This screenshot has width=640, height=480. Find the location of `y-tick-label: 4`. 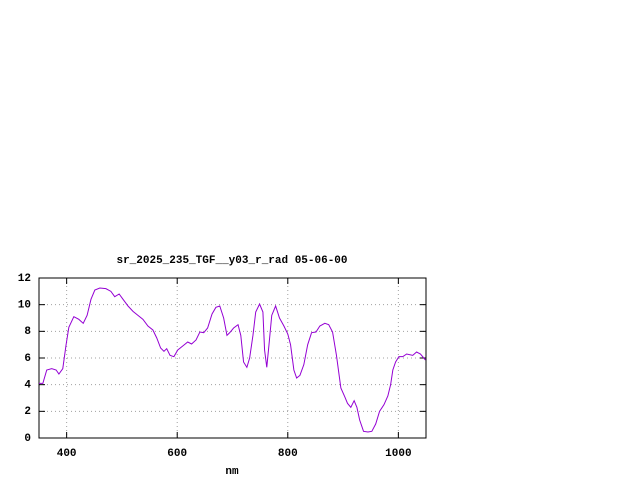

y-tick-label: 4 is located at coordinates (27, 386).